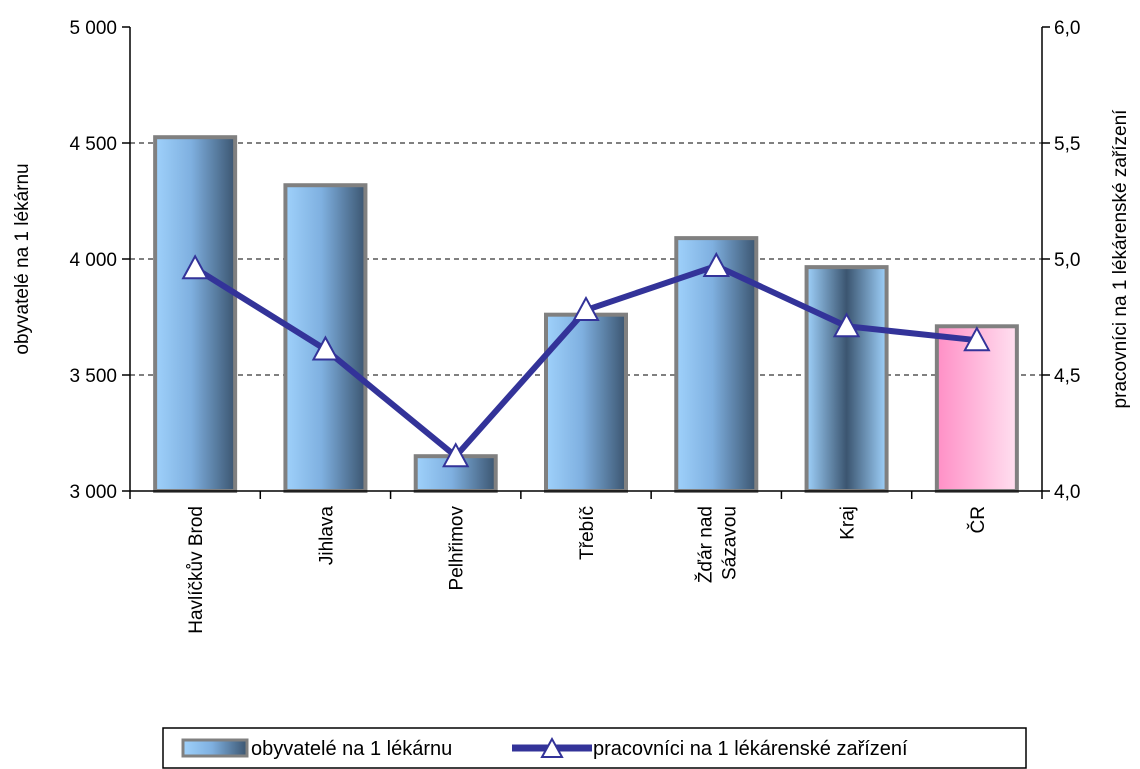 The image size is (1140, 769). I want to click on y-right-tick-label: 4,0, so click(1067, 492).